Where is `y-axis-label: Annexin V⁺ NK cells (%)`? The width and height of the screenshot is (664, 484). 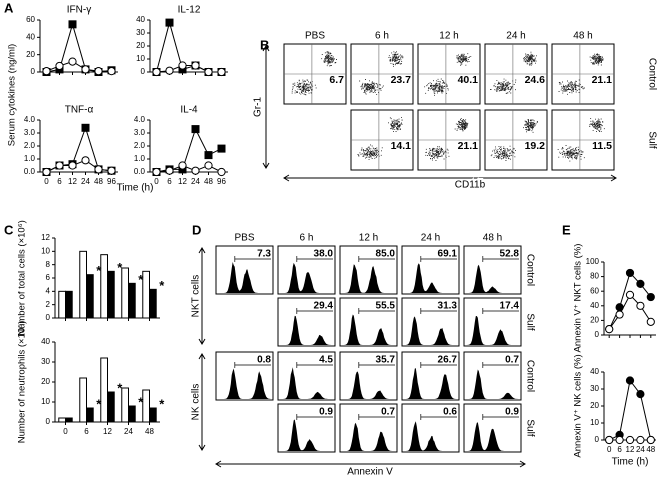
y-axis-label: Annexin V⁺ NK cells (%) is located at coordinates (578, 405).